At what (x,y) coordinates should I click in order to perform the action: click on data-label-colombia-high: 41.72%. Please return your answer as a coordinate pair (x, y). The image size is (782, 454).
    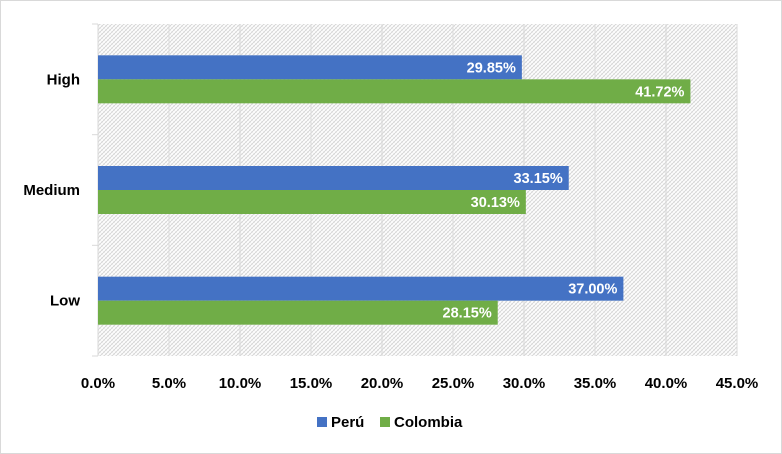
    Looking at the image, I should click on (659, 92).